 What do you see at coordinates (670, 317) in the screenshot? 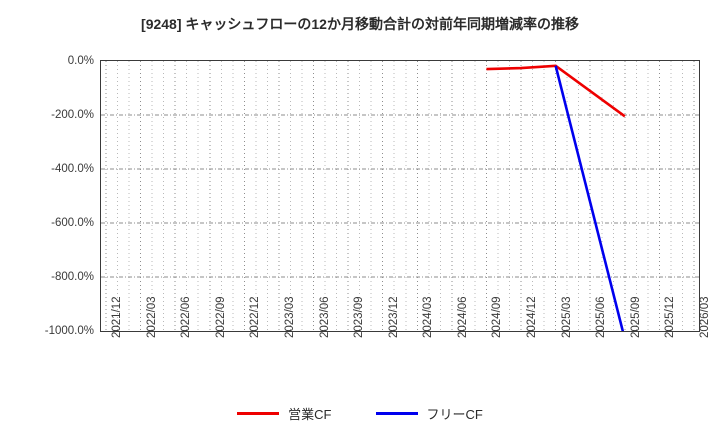
I see `x-axis-tick-label: 2025/12` at bounding box center [670, 317].